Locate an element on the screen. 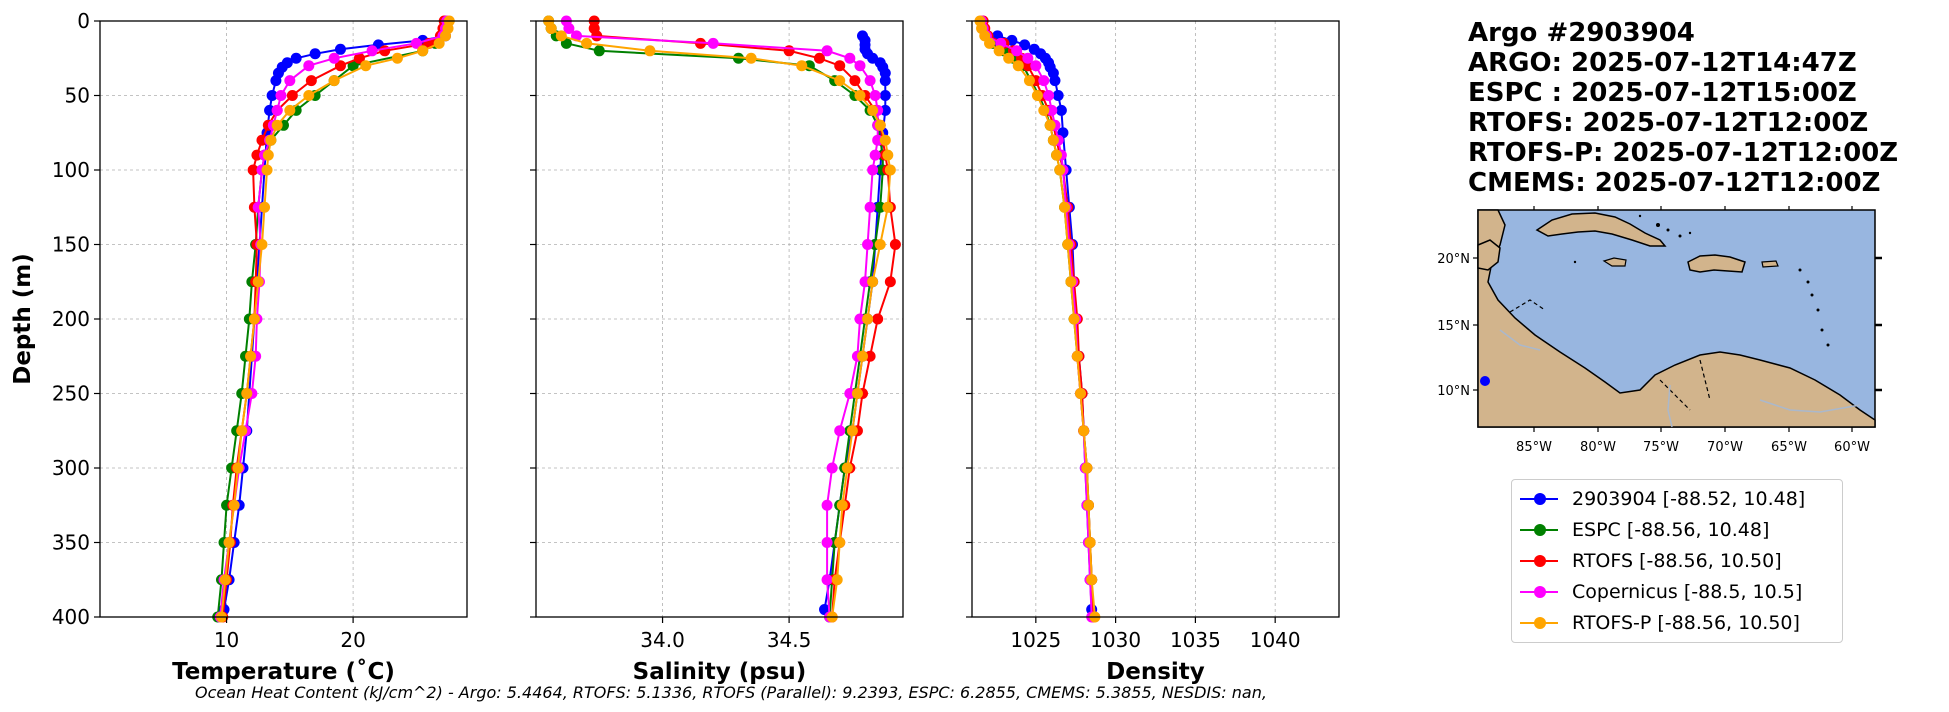  y-tick-label: 150 is located at coordinates (71, 245).